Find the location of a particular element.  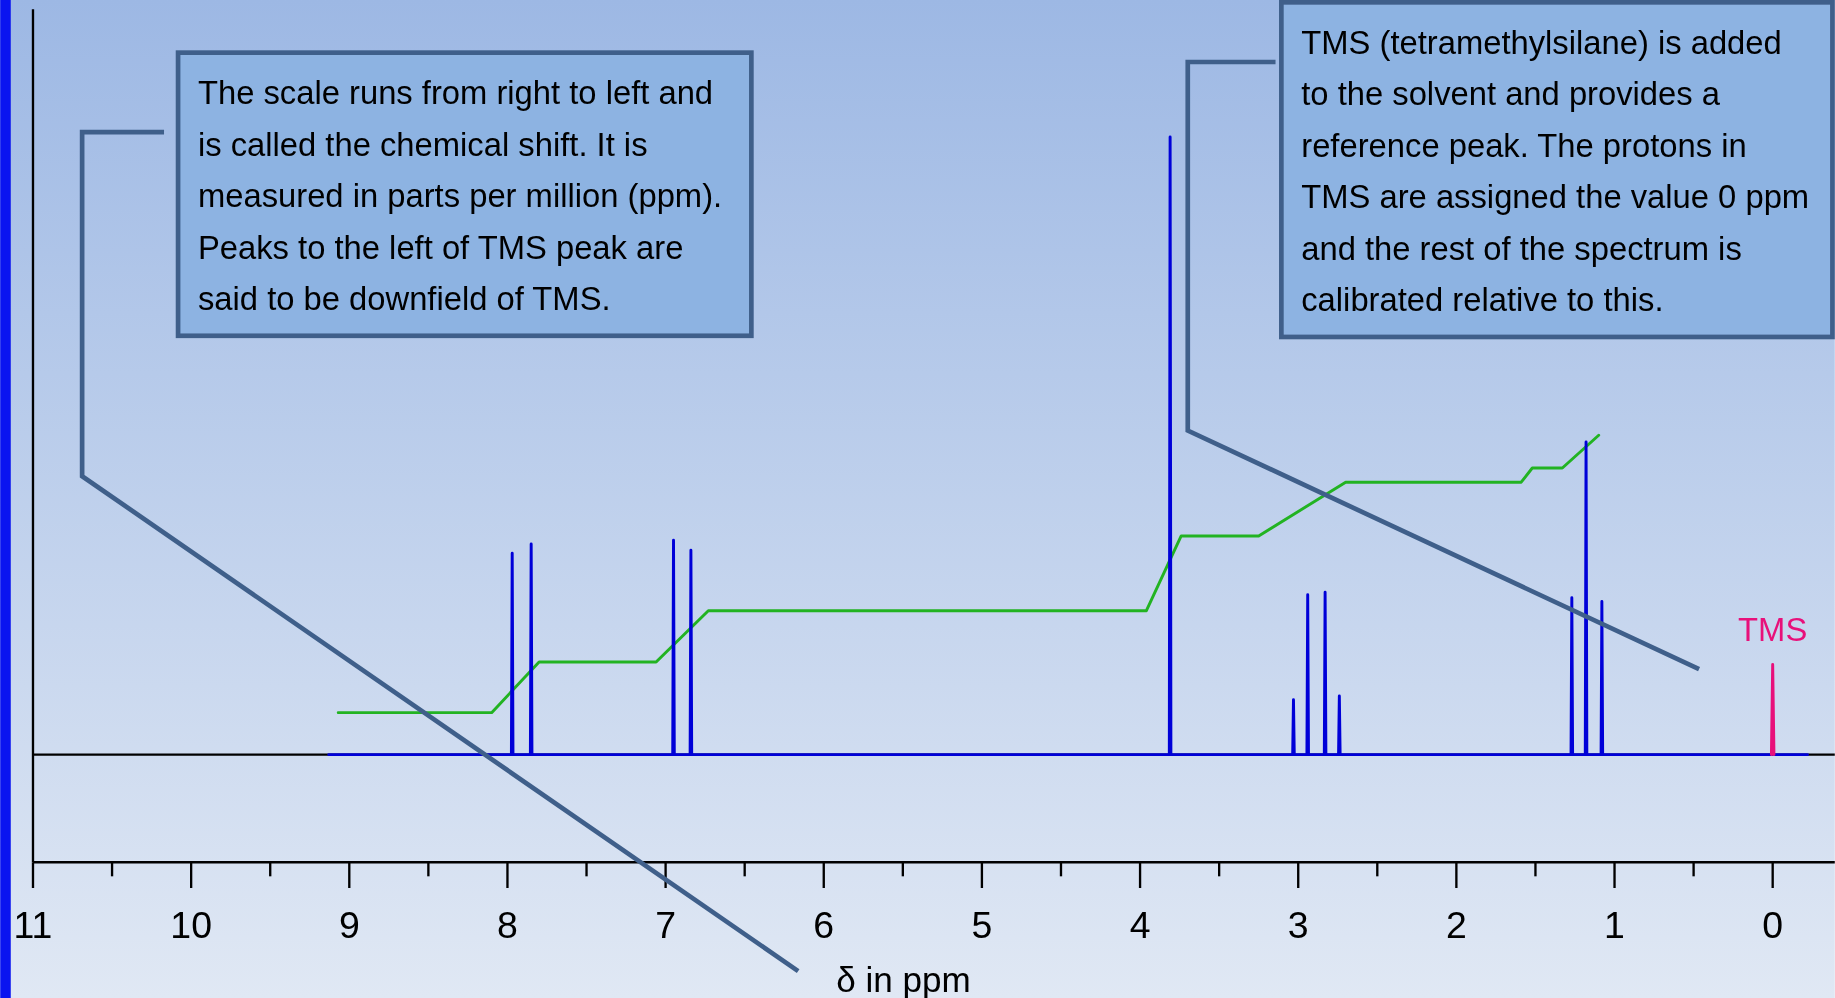

x-tick-label: 5 is located at coordinates (982, 925).